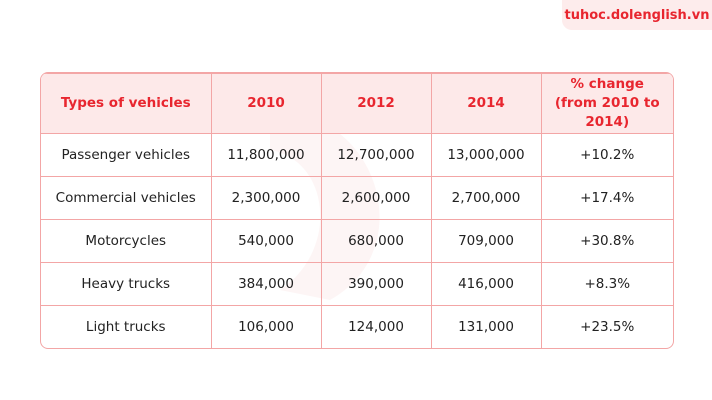 The height and width of the screenshot is (400, 712). I want to click on table-cell: +10.2%, so click(606, 155).